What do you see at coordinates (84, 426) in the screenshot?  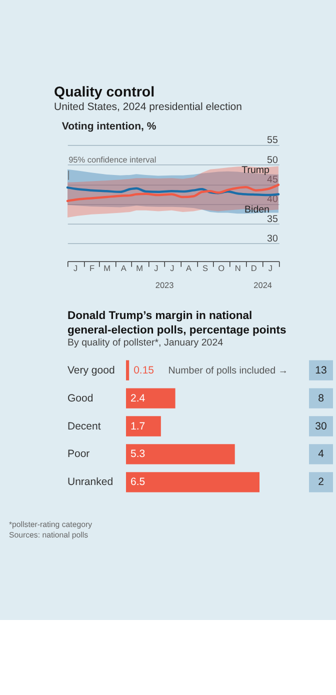 I see `y-tick-label: Decent` at bounding box center [84, 426].